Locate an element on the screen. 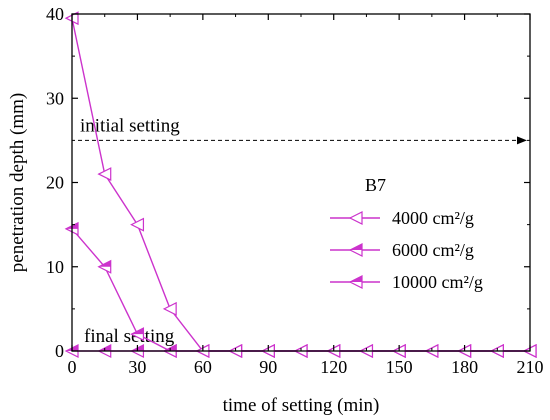 Image resolution: width=550 pixels, height=420 pixels. x-tick-label: 90 is located at coordinates (268, 367).